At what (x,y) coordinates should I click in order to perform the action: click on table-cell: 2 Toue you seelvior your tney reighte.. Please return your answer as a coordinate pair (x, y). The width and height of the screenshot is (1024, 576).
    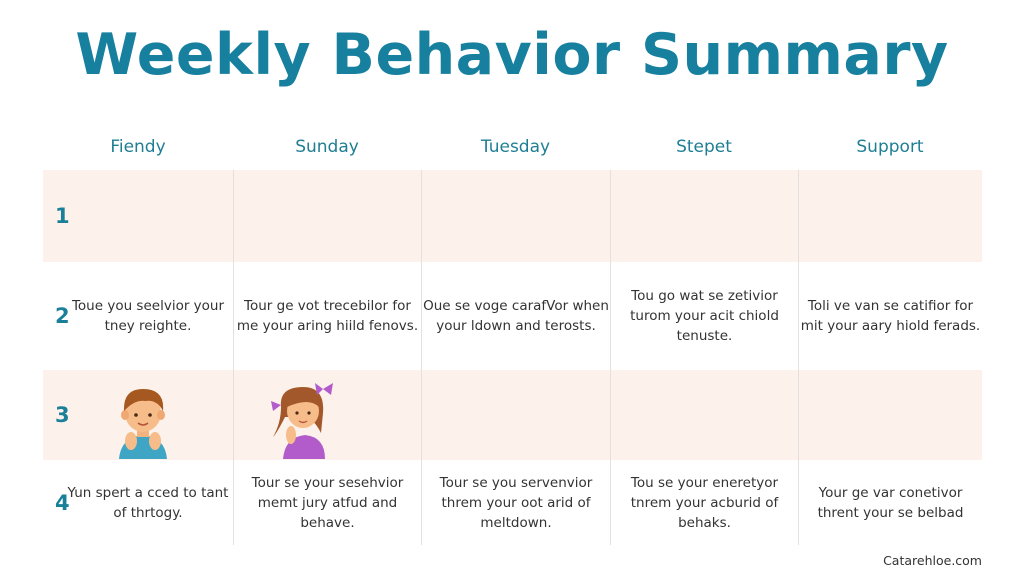
    Looking at the image, I should click on (138, 316).